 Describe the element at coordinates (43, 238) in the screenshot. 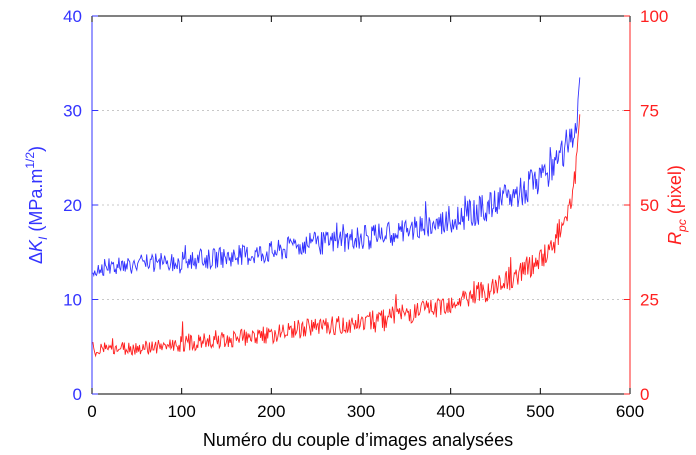

I see `k-subscript: I` at that location.